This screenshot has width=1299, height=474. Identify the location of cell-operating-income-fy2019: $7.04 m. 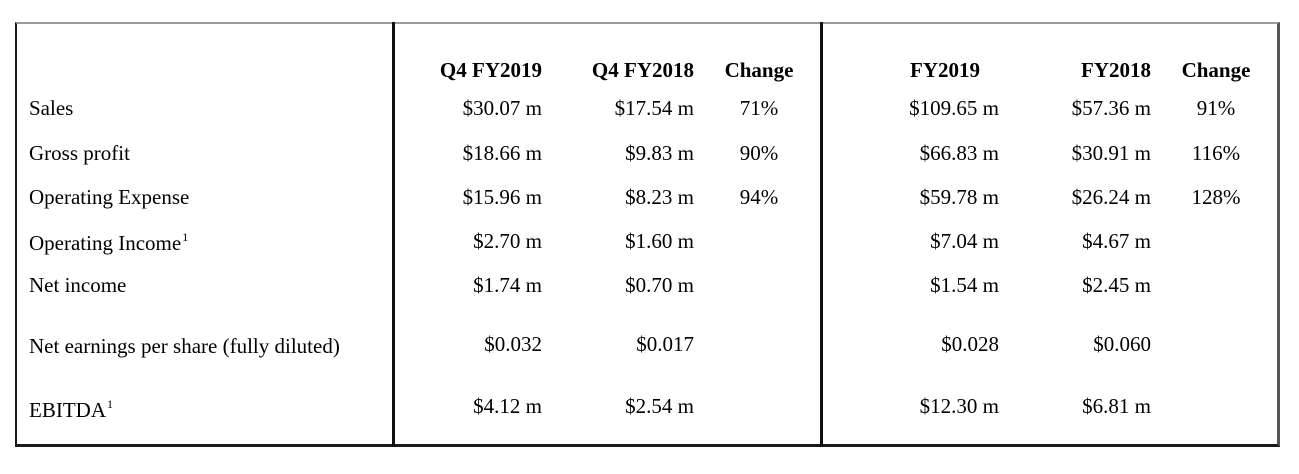
(964, 241).